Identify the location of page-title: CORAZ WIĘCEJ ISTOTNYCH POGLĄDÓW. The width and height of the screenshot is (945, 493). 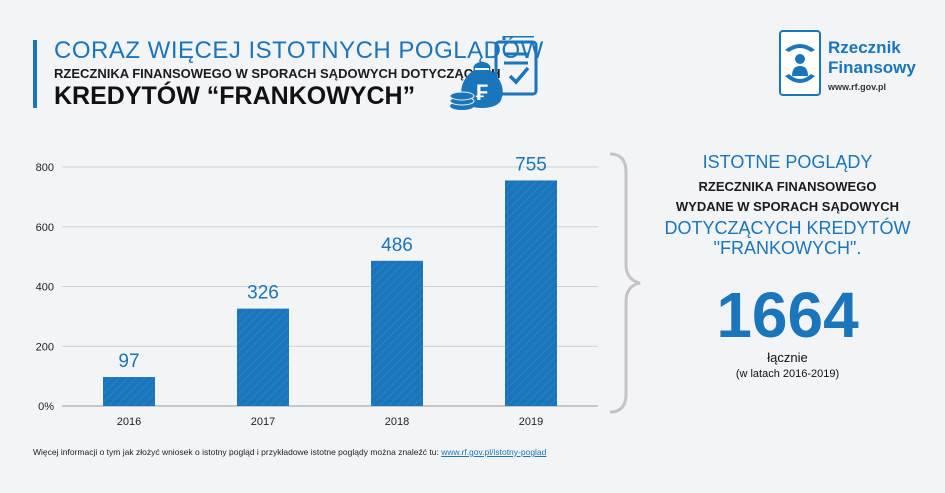
(299, 50).